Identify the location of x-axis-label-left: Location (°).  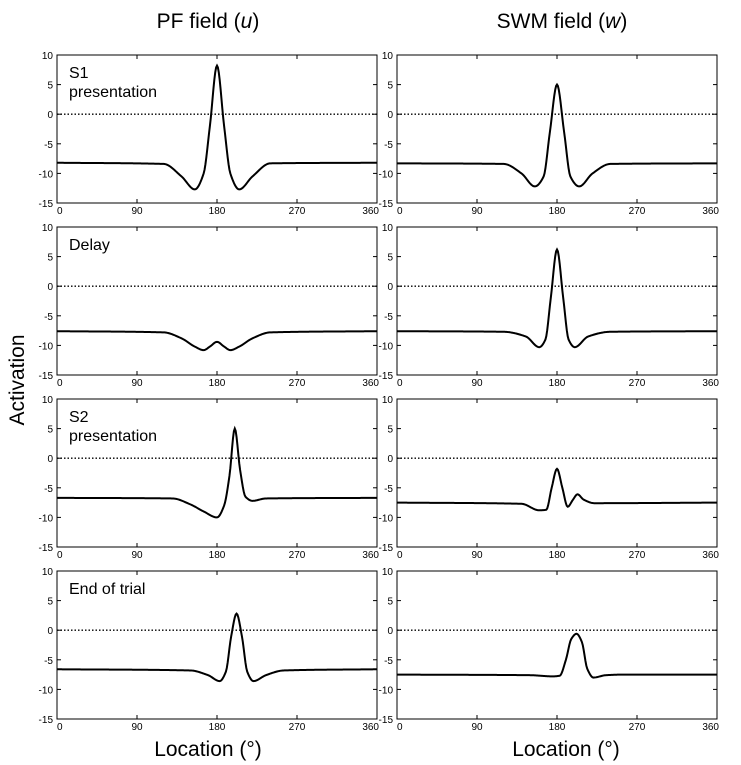
(208, 749).